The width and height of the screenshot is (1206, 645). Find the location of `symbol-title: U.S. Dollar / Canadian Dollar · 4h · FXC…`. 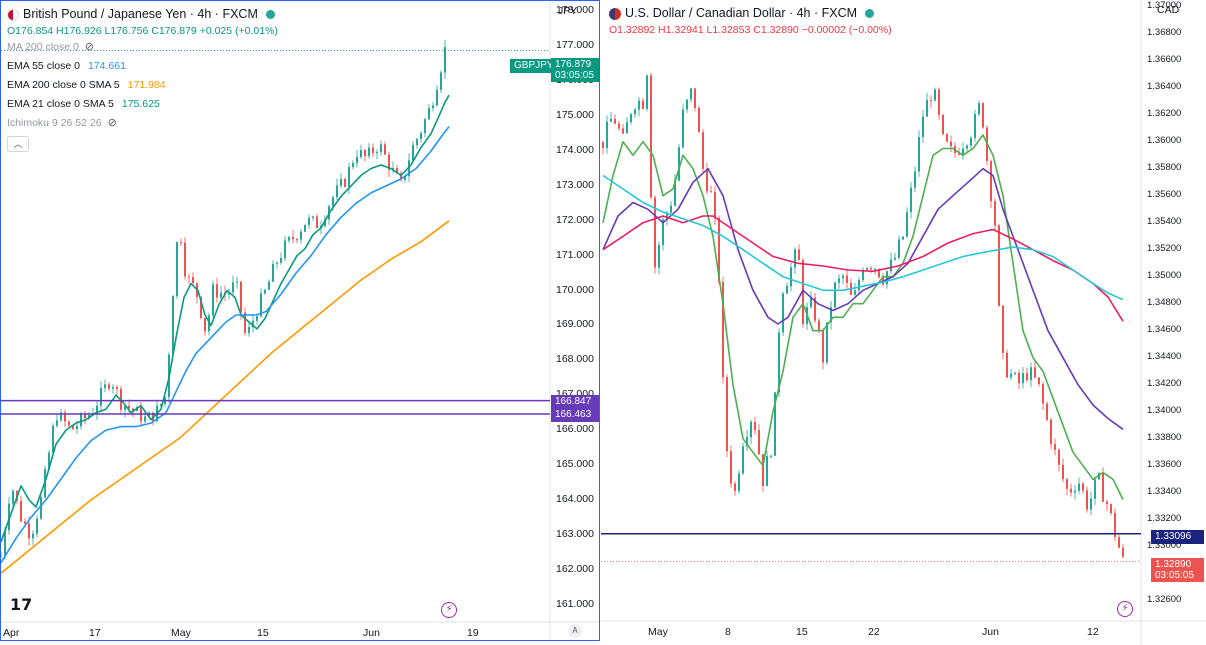

symbol-title: U.S. Dollar / Canadian Dollar · 4h · FXC… is located at coordinates (750, 13).